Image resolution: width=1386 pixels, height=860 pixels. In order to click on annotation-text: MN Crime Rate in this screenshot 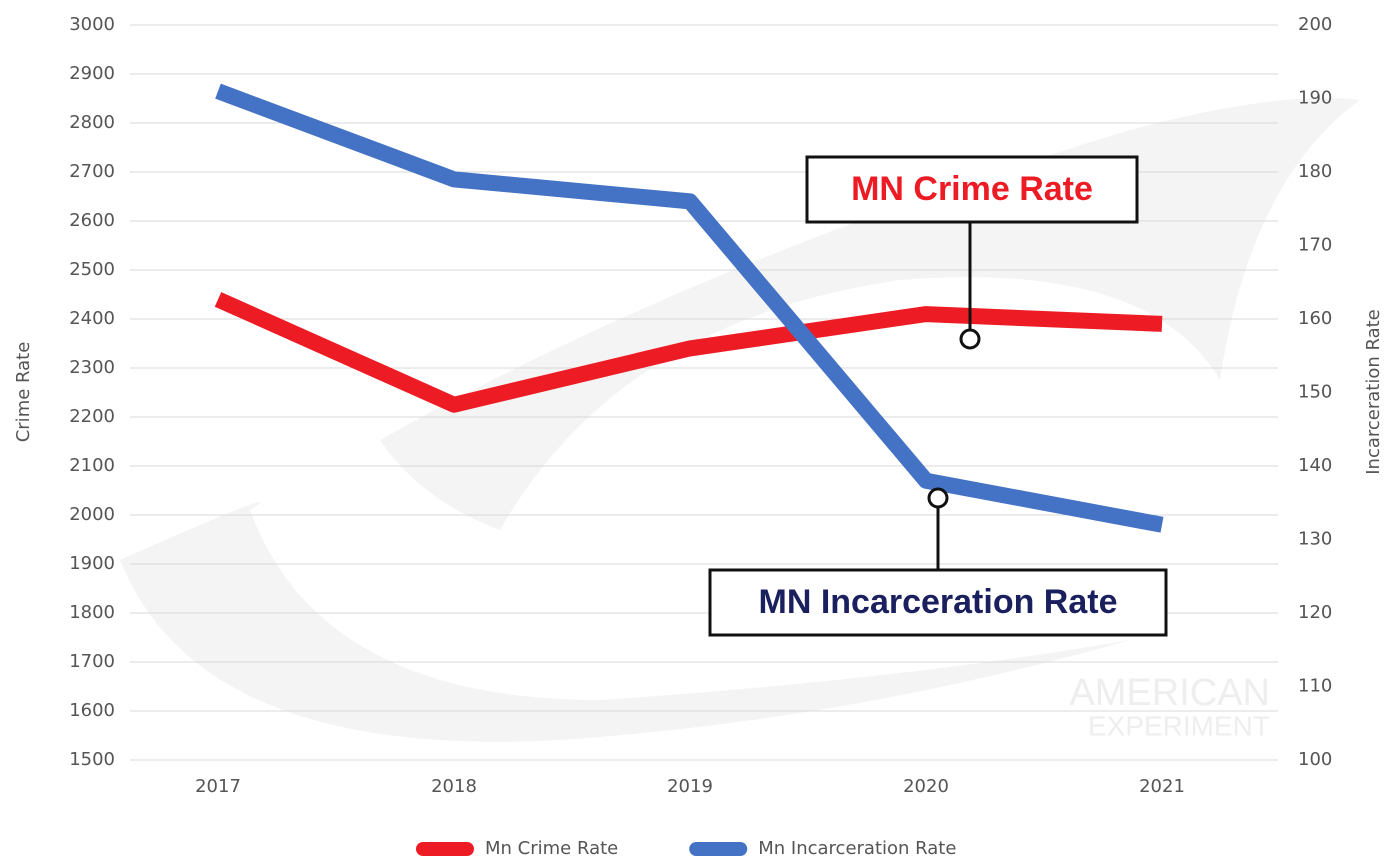, I will do `click(972, 189)`.